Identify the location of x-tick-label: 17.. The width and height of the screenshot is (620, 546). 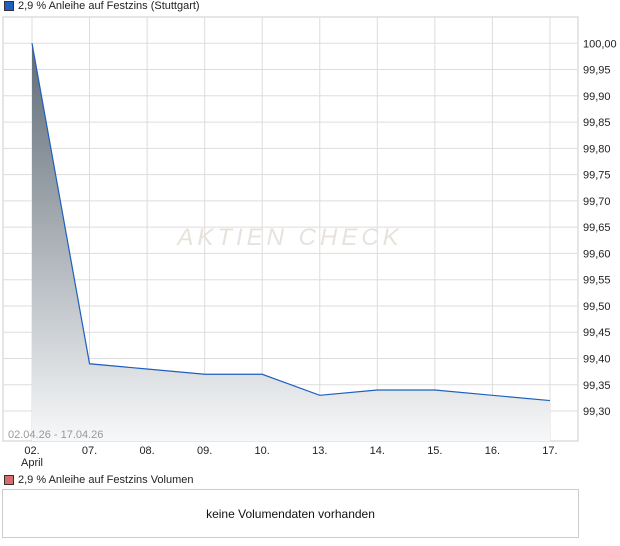
(549, 451).